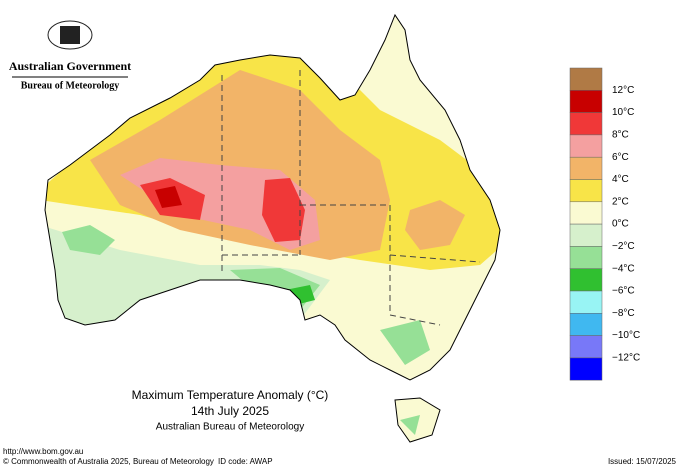 Image resolution: width=680 pixels, height=472 pixels. I want to click on gov-subtitle: Bureau of Meteorology, so click(70, 85).